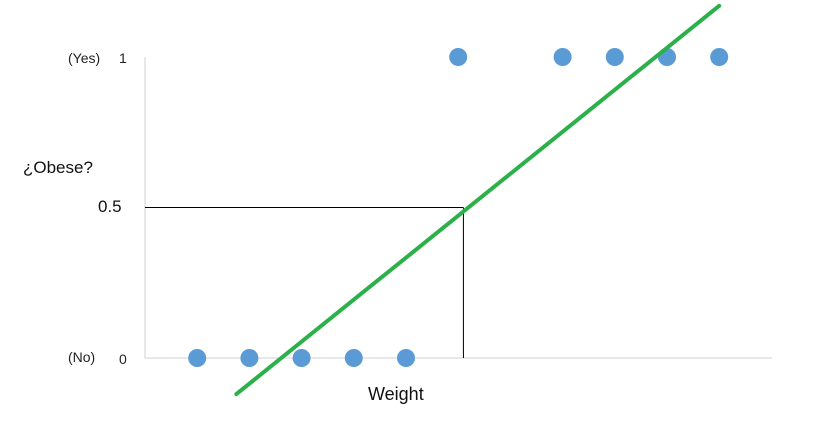 This screenshot has width=815, height=442. Describe the element at coordinates (110, 206) in the screenshot. I see `threshold-label: 0.5` at that location.